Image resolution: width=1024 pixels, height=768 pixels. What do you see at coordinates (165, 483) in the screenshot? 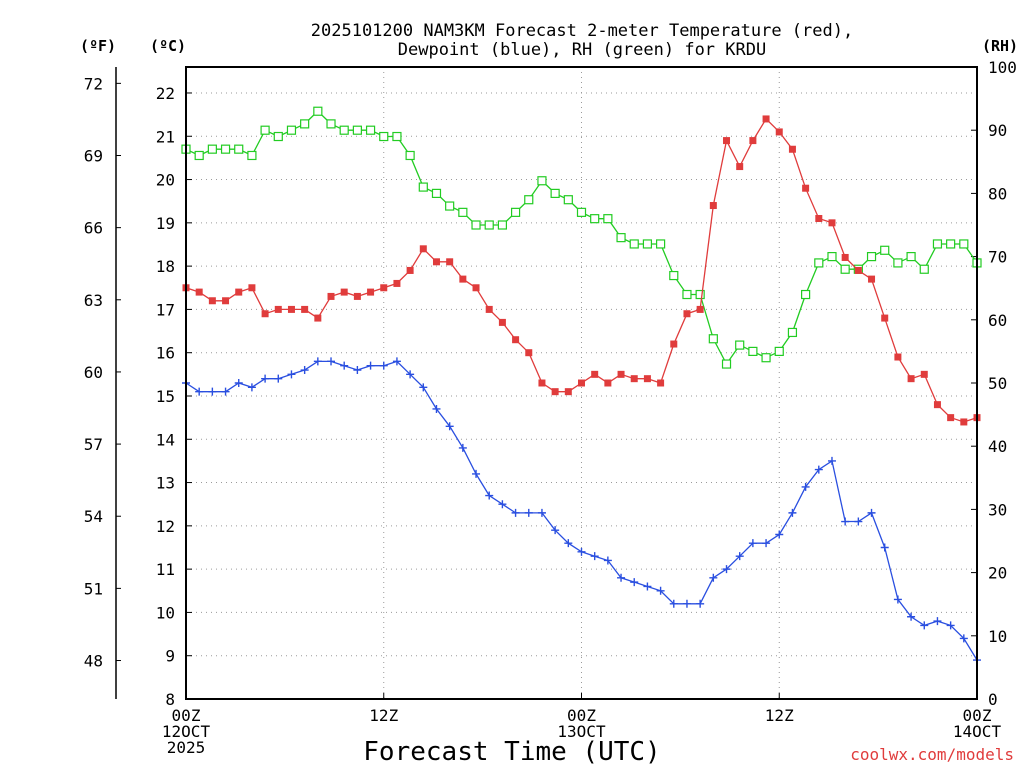
I see `celsius-tick-label: 13` at bounding box center [165, 483].